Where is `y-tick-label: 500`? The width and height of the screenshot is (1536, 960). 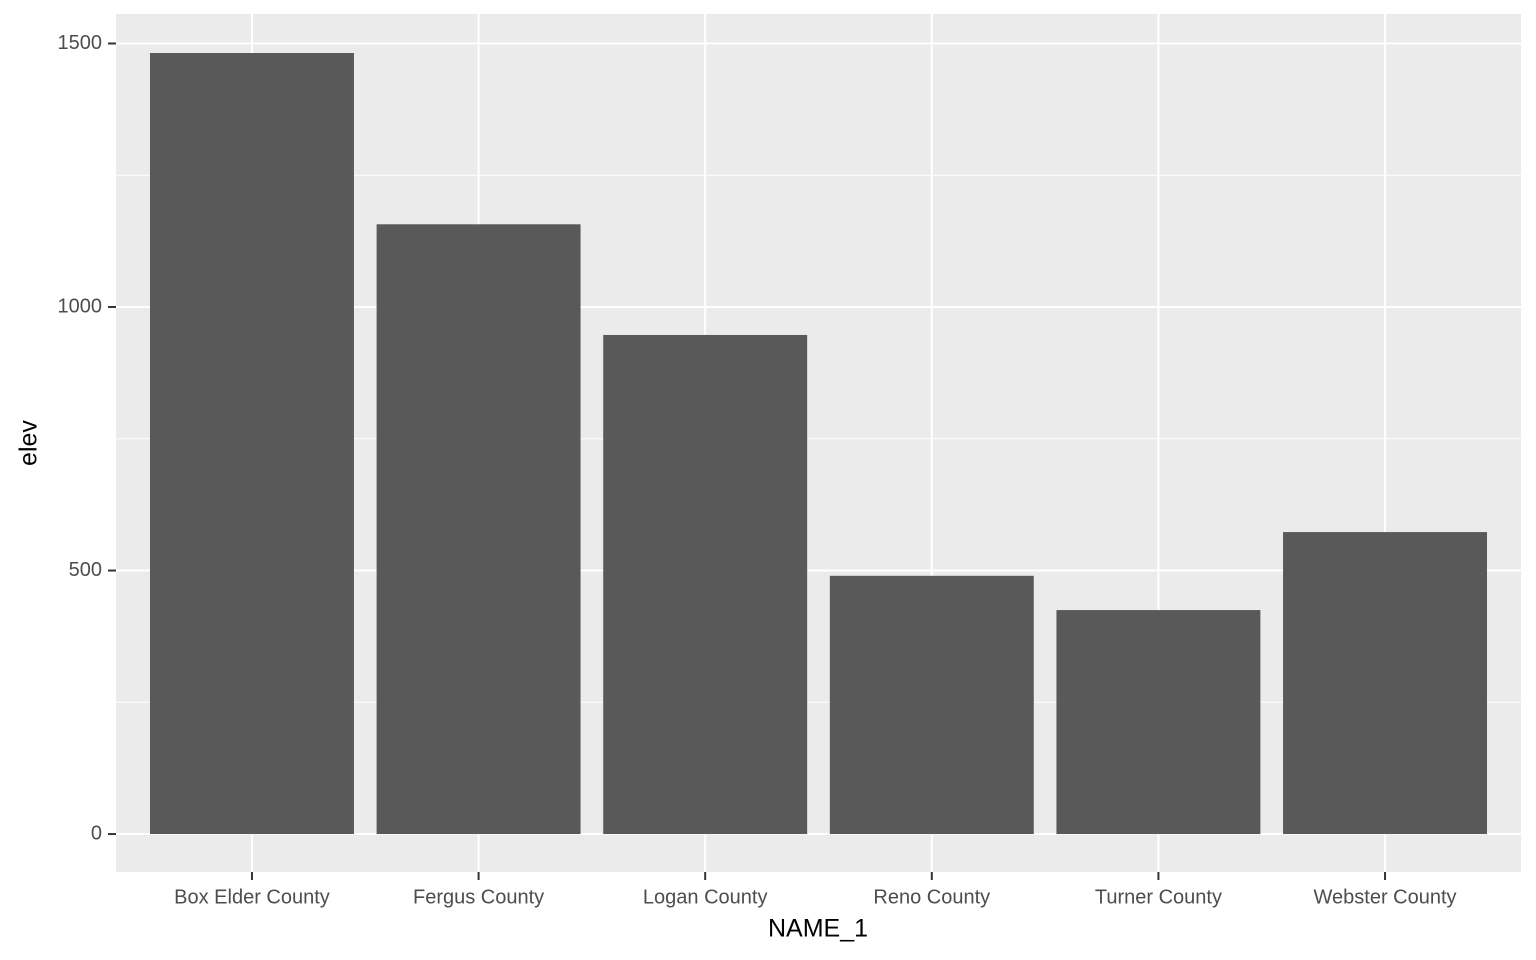 y-tick-label: 500 is located at coordinates (85, 570).